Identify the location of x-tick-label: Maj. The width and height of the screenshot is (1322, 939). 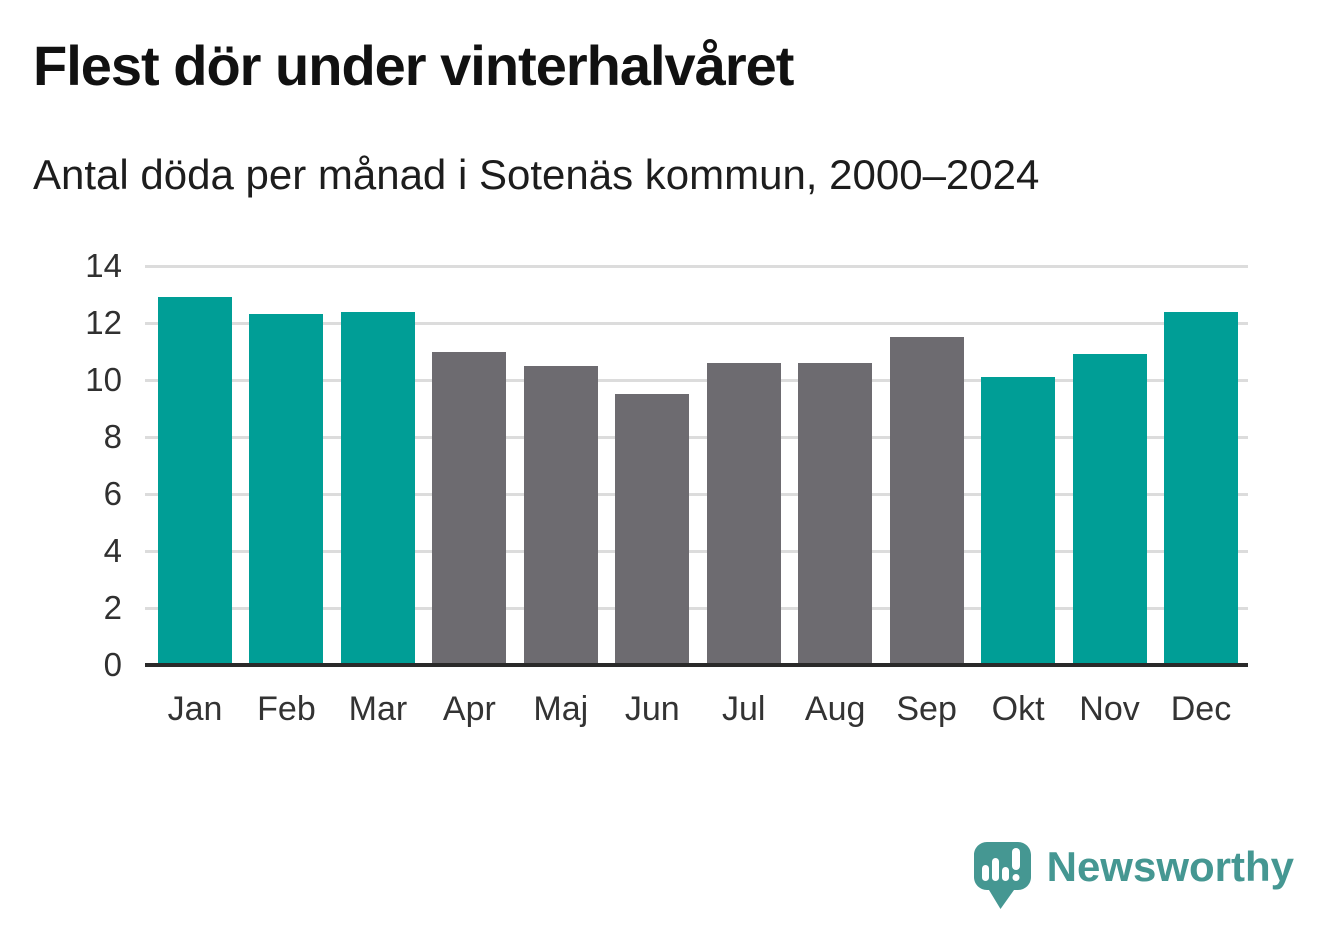
(561, 709).